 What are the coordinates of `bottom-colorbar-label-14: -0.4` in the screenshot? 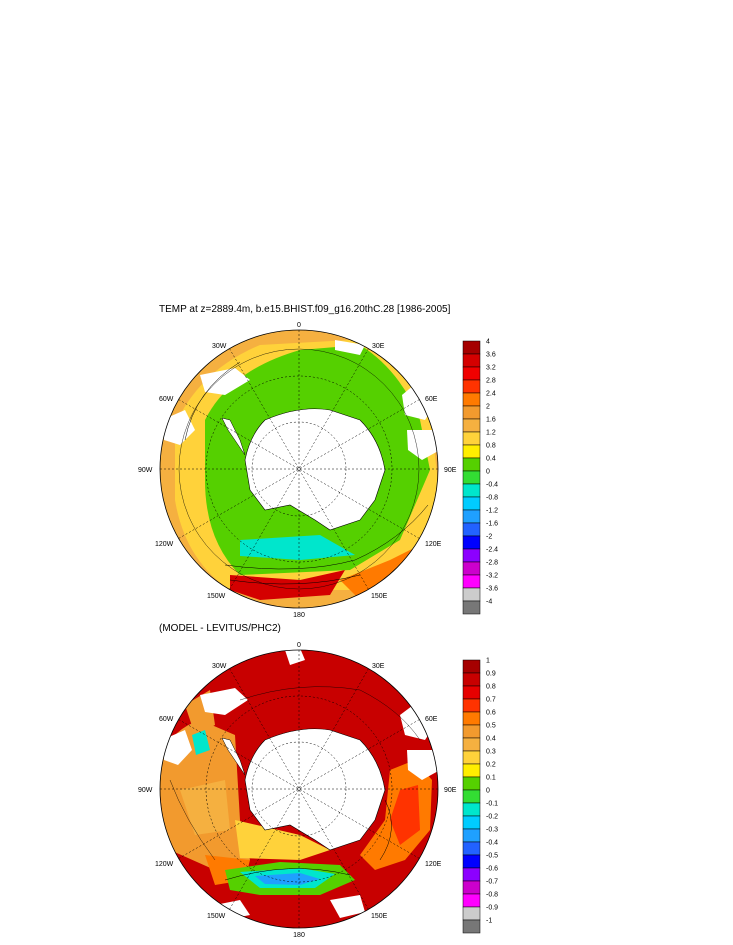 It's located at (492, 843).